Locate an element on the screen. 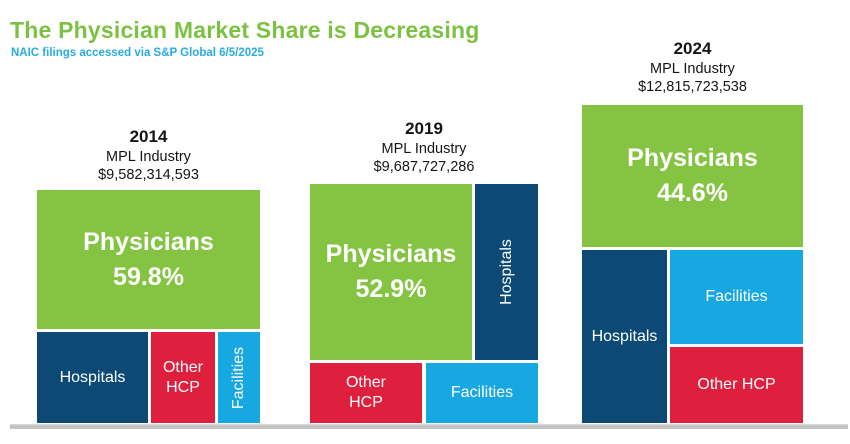 The height and width of the screenshot is (444, 850). panel-total-value: $9,582,314,593 is located at coordinates (148, 175).